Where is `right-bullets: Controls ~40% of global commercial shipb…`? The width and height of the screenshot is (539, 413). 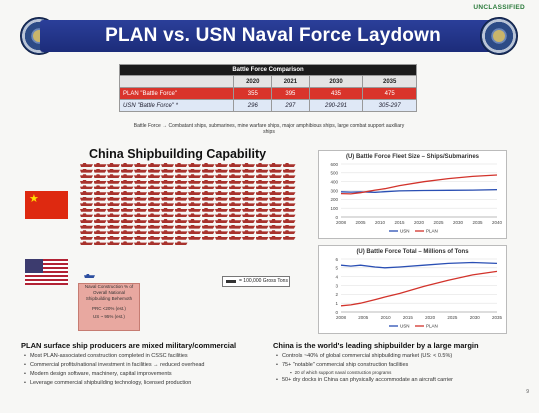 right-bullets: Controls ~40% of global commercial shipb… is located at coordinates (402, 368).